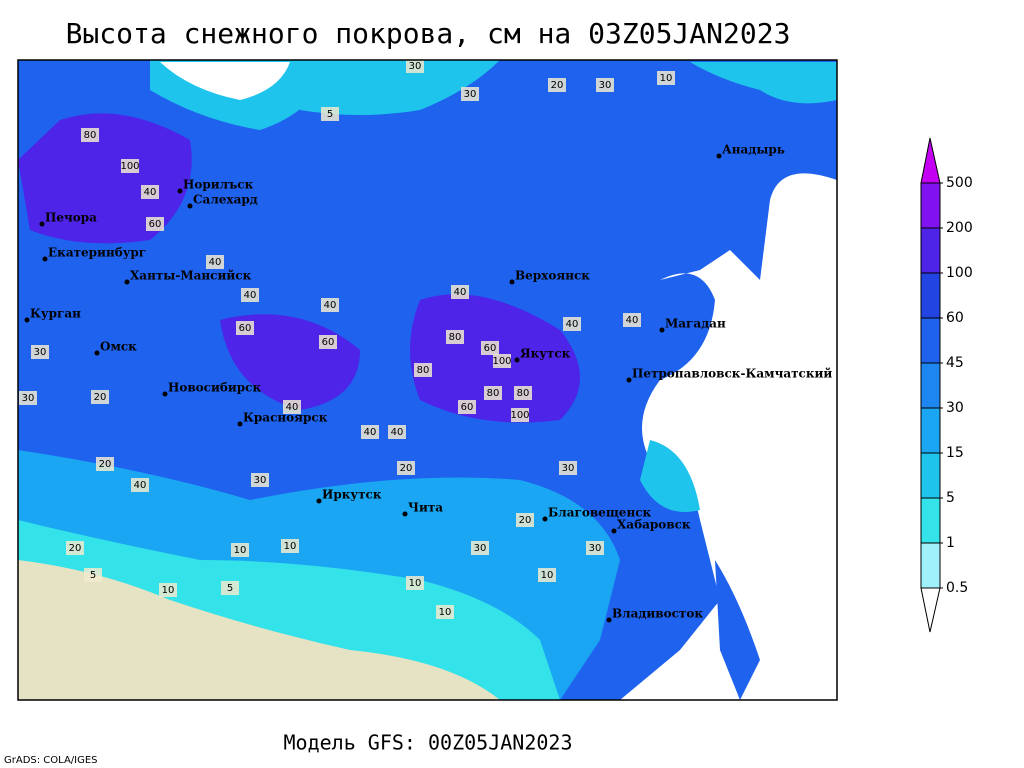 This screenshot has height=768, width=1024. Describe the element at coordinates (259, 630) in the screenshot. I see `bare-land` at that location.